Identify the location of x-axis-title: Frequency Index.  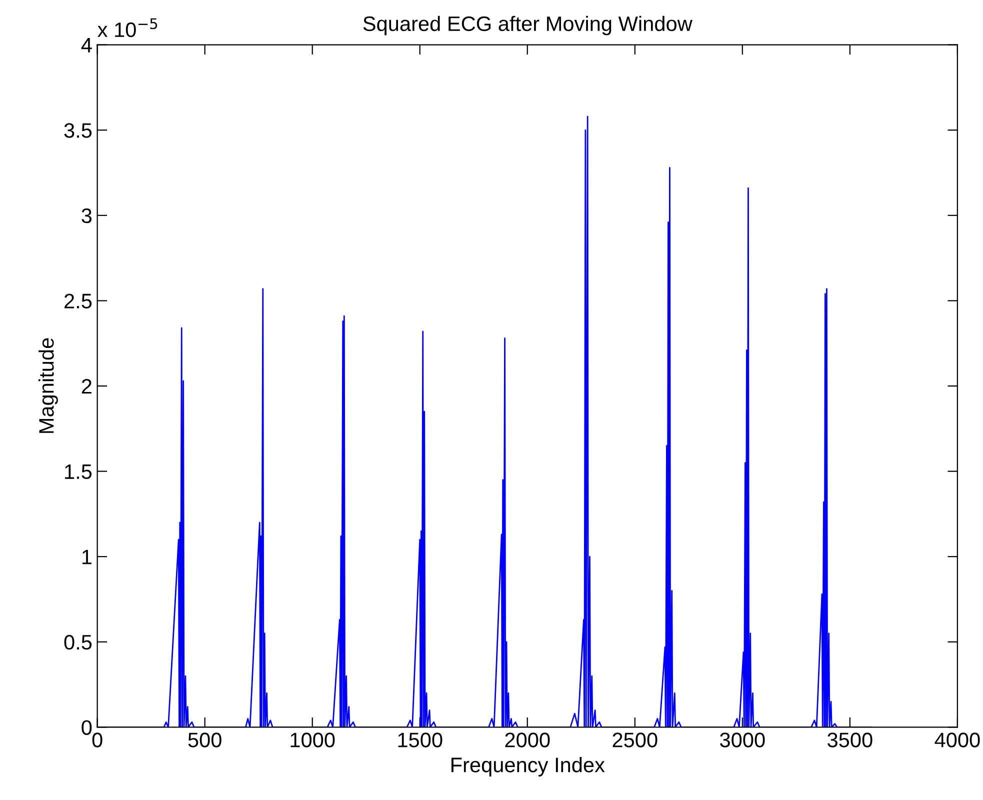
(528, 766).